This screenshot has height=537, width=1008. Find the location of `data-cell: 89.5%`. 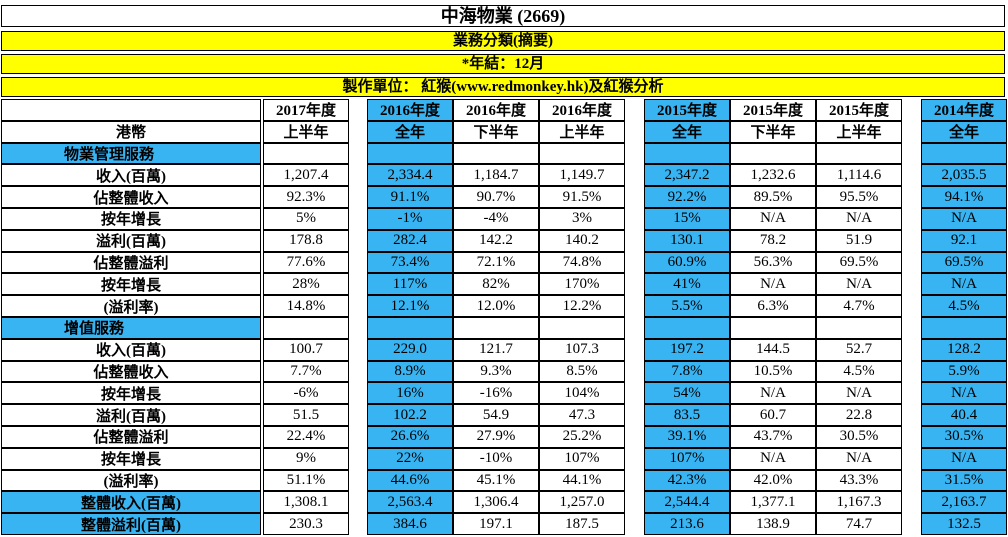

data-cell: 89.5% is located at coordinates (773, 197).